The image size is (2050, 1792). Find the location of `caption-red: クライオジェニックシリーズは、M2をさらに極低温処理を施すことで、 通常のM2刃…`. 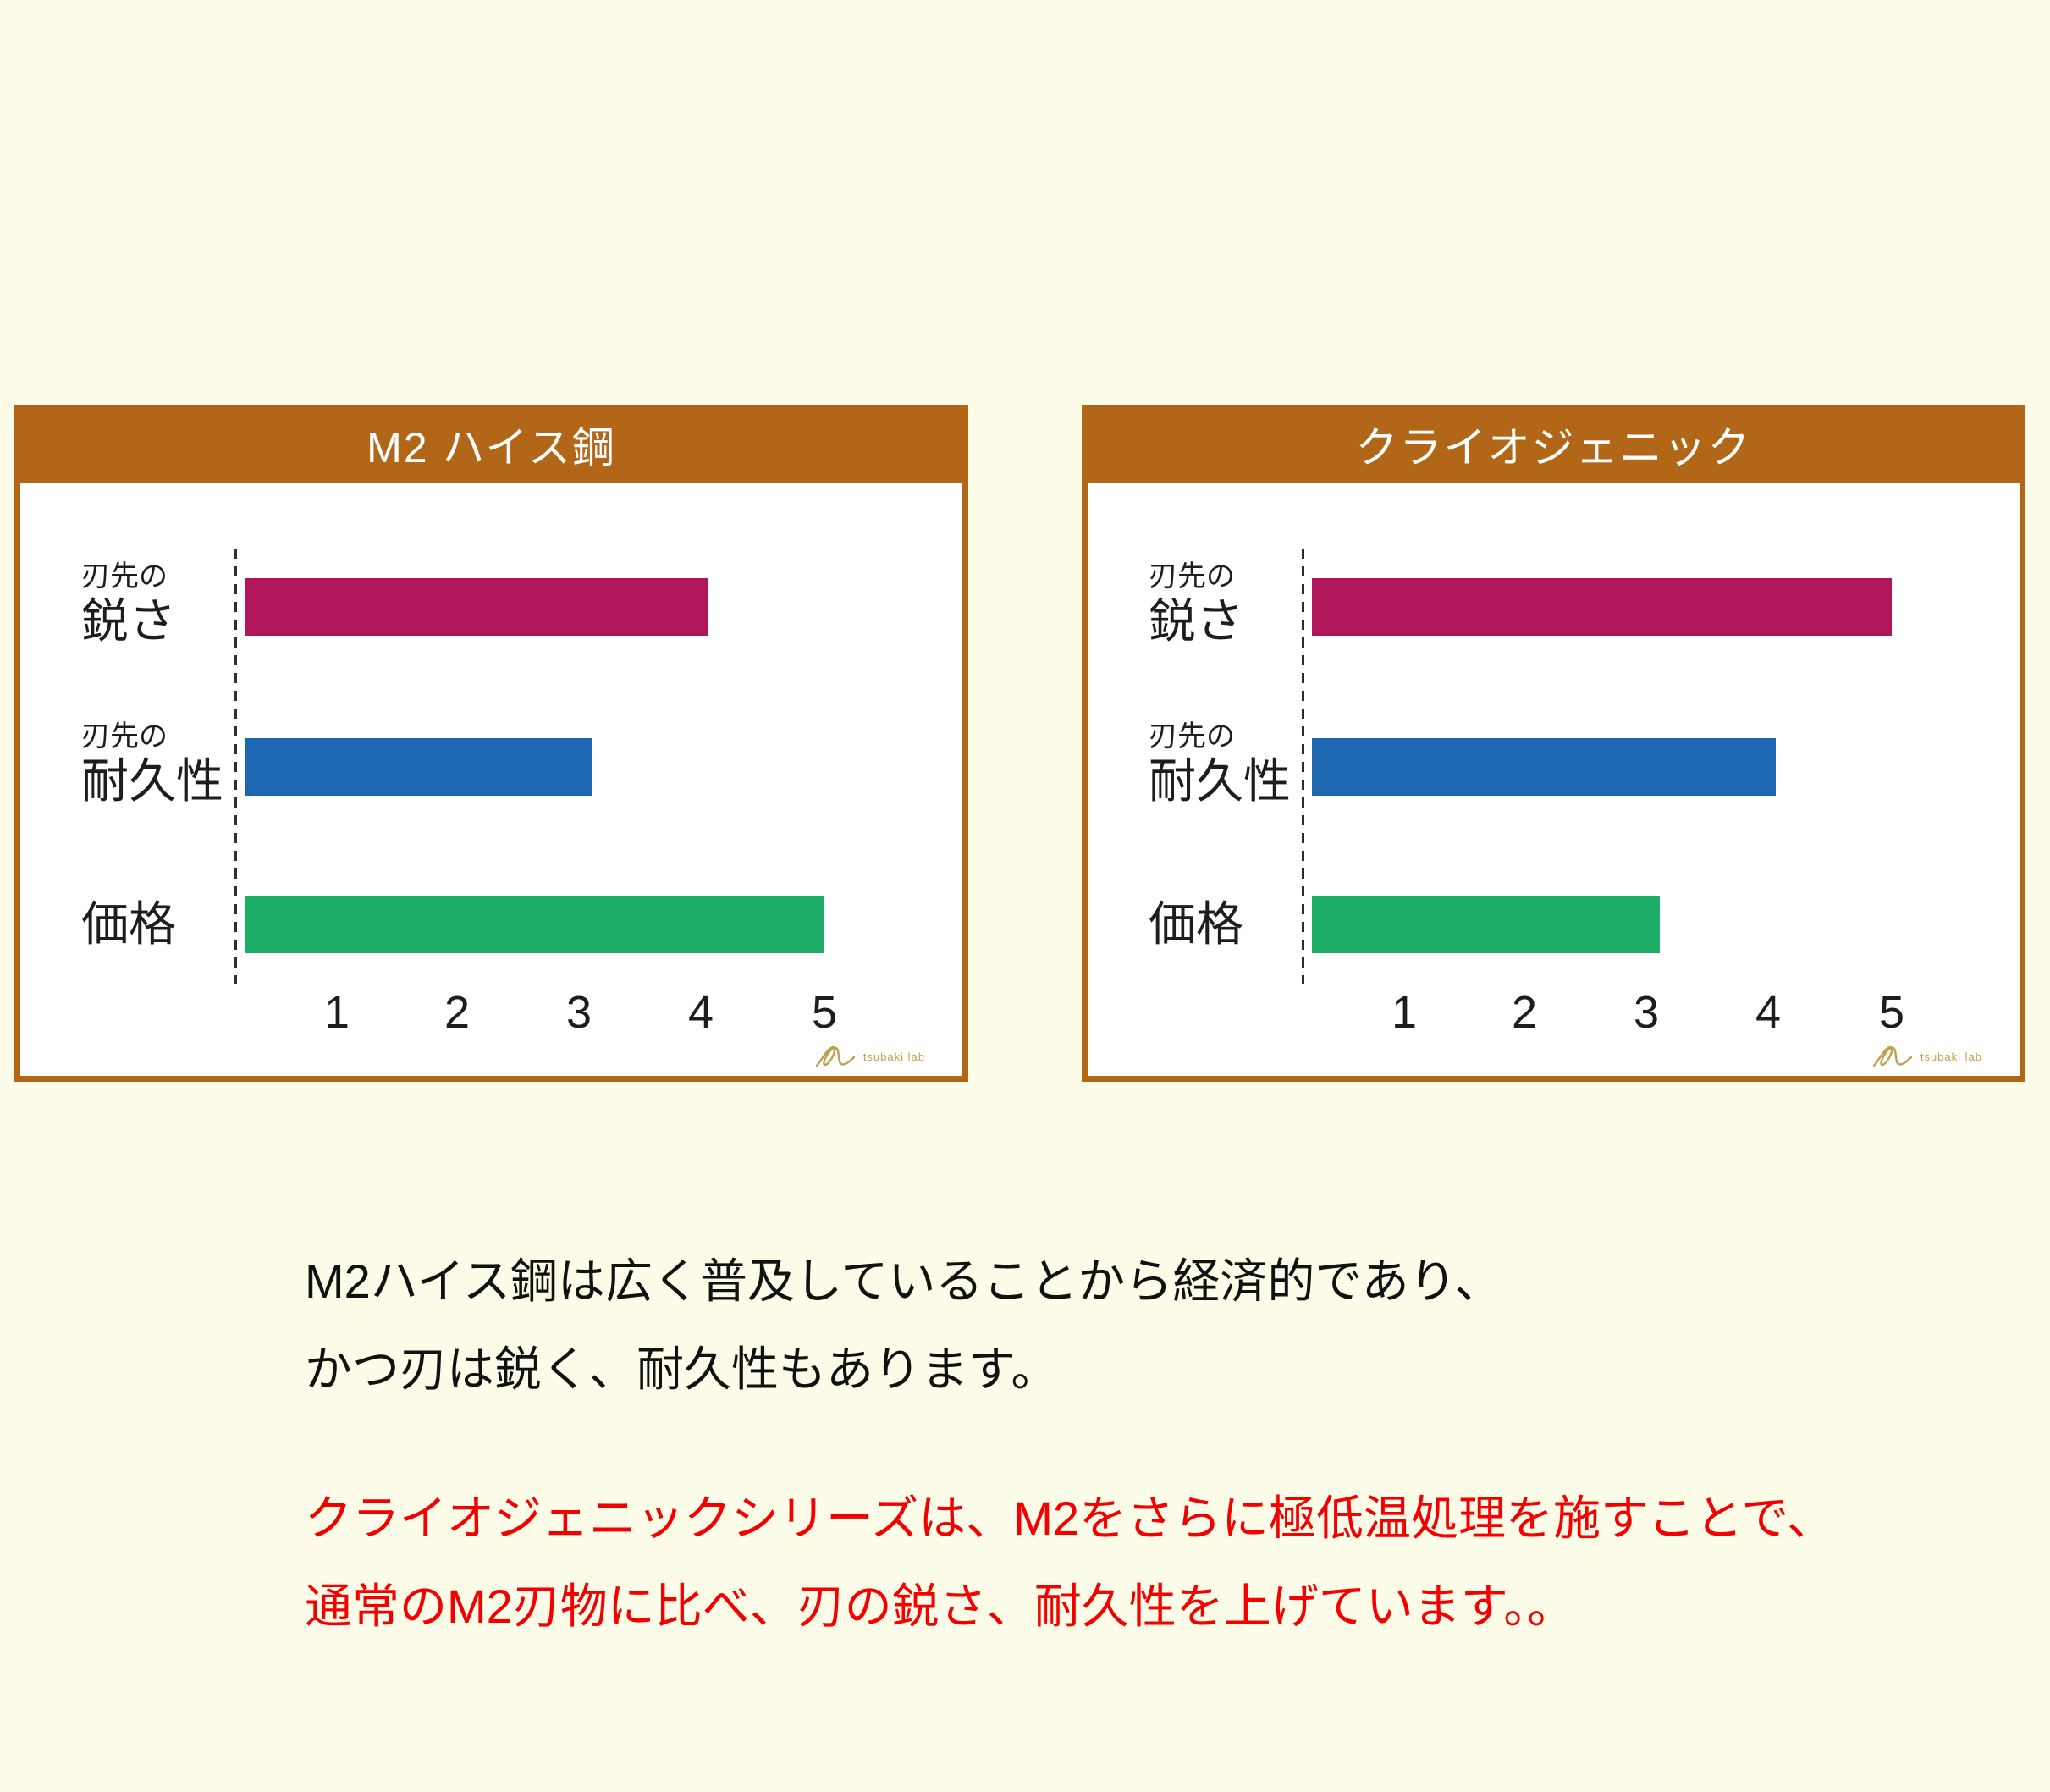

caption-red: クライオジェニックシリーズは、M2をさらに極低温処理を施すことで、 通常のM2刃… is located at coordinates (1069, 1563).